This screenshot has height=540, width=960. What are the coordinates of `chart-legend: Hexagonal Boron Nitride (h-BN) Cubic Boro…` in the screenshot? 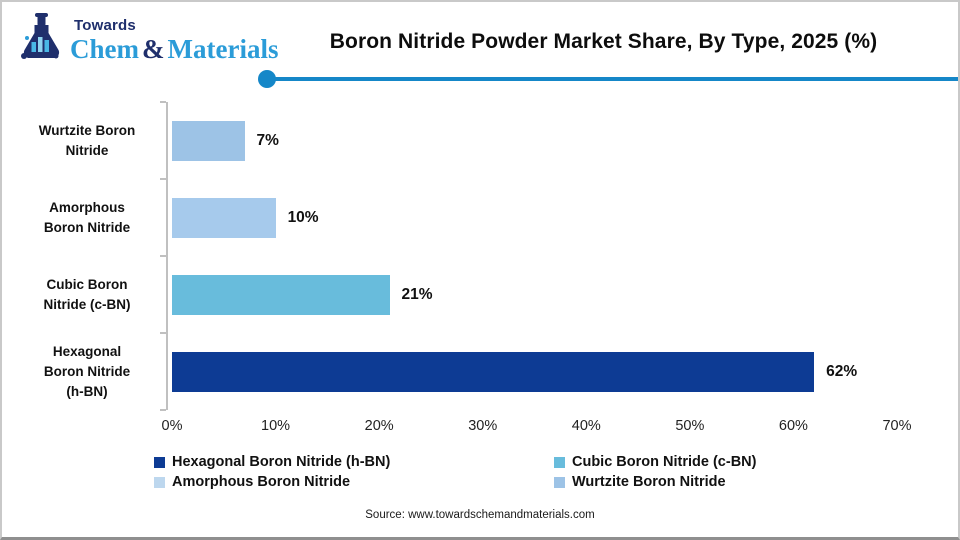 It's located at (499, 472).